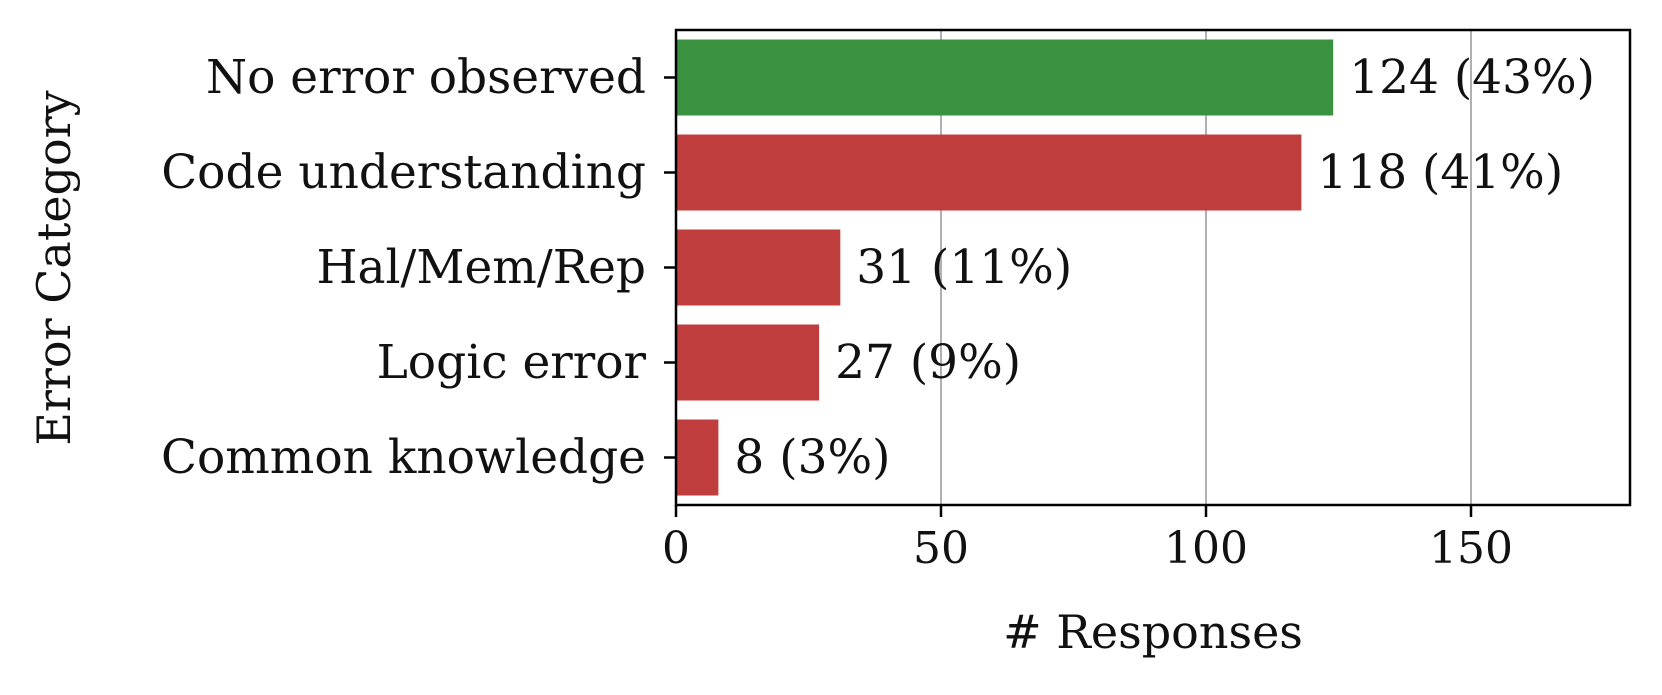 The height and width of the screenshot is (695, 1662). Describe the element at coordinates (676, 548) in the screenshot. I see `x-tick-label: 0` at that location.